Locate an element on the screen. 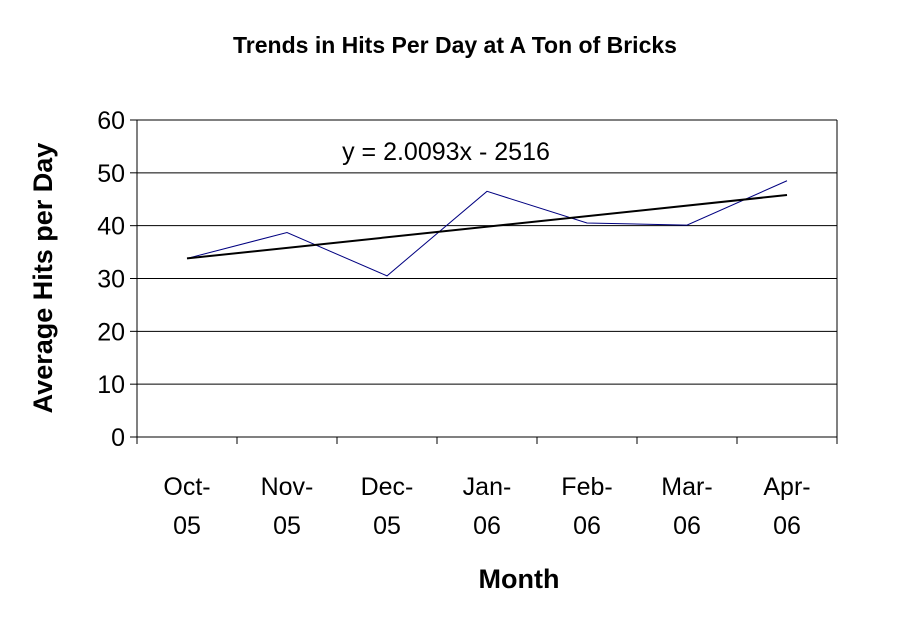 This screenshot has width=909, height=626. y-axis-title: Average Hits per Day is located at coordinates (43, 278).